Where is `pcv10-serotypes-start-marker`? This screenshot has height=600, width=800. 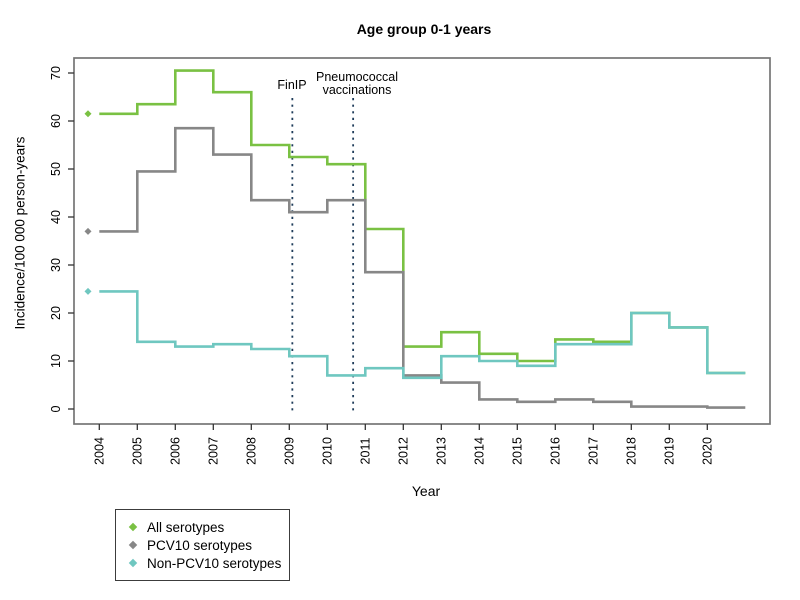
pcv10-serotypes-start-marker is located at coordinates (88, 231).